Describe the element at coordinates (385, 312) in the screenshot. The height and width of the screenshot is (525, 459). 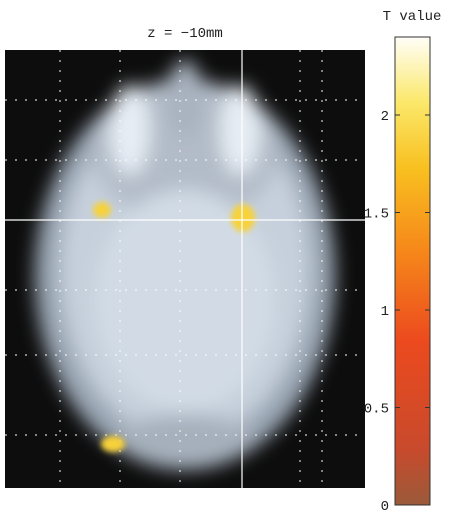
I see `tick-label: 1` at that location.